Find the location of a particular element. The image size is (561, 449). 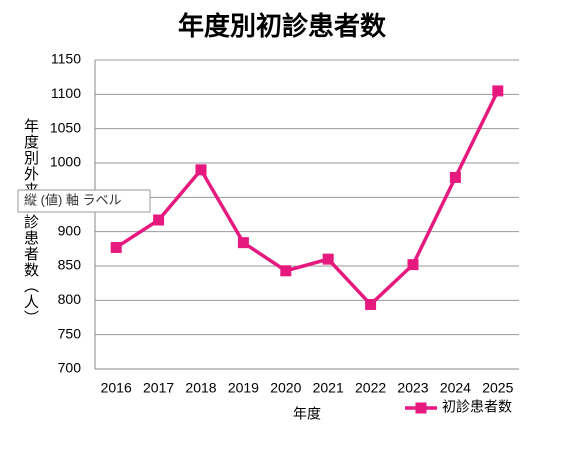

x-tick-label: 2021 is located at coordinates (328, 388).